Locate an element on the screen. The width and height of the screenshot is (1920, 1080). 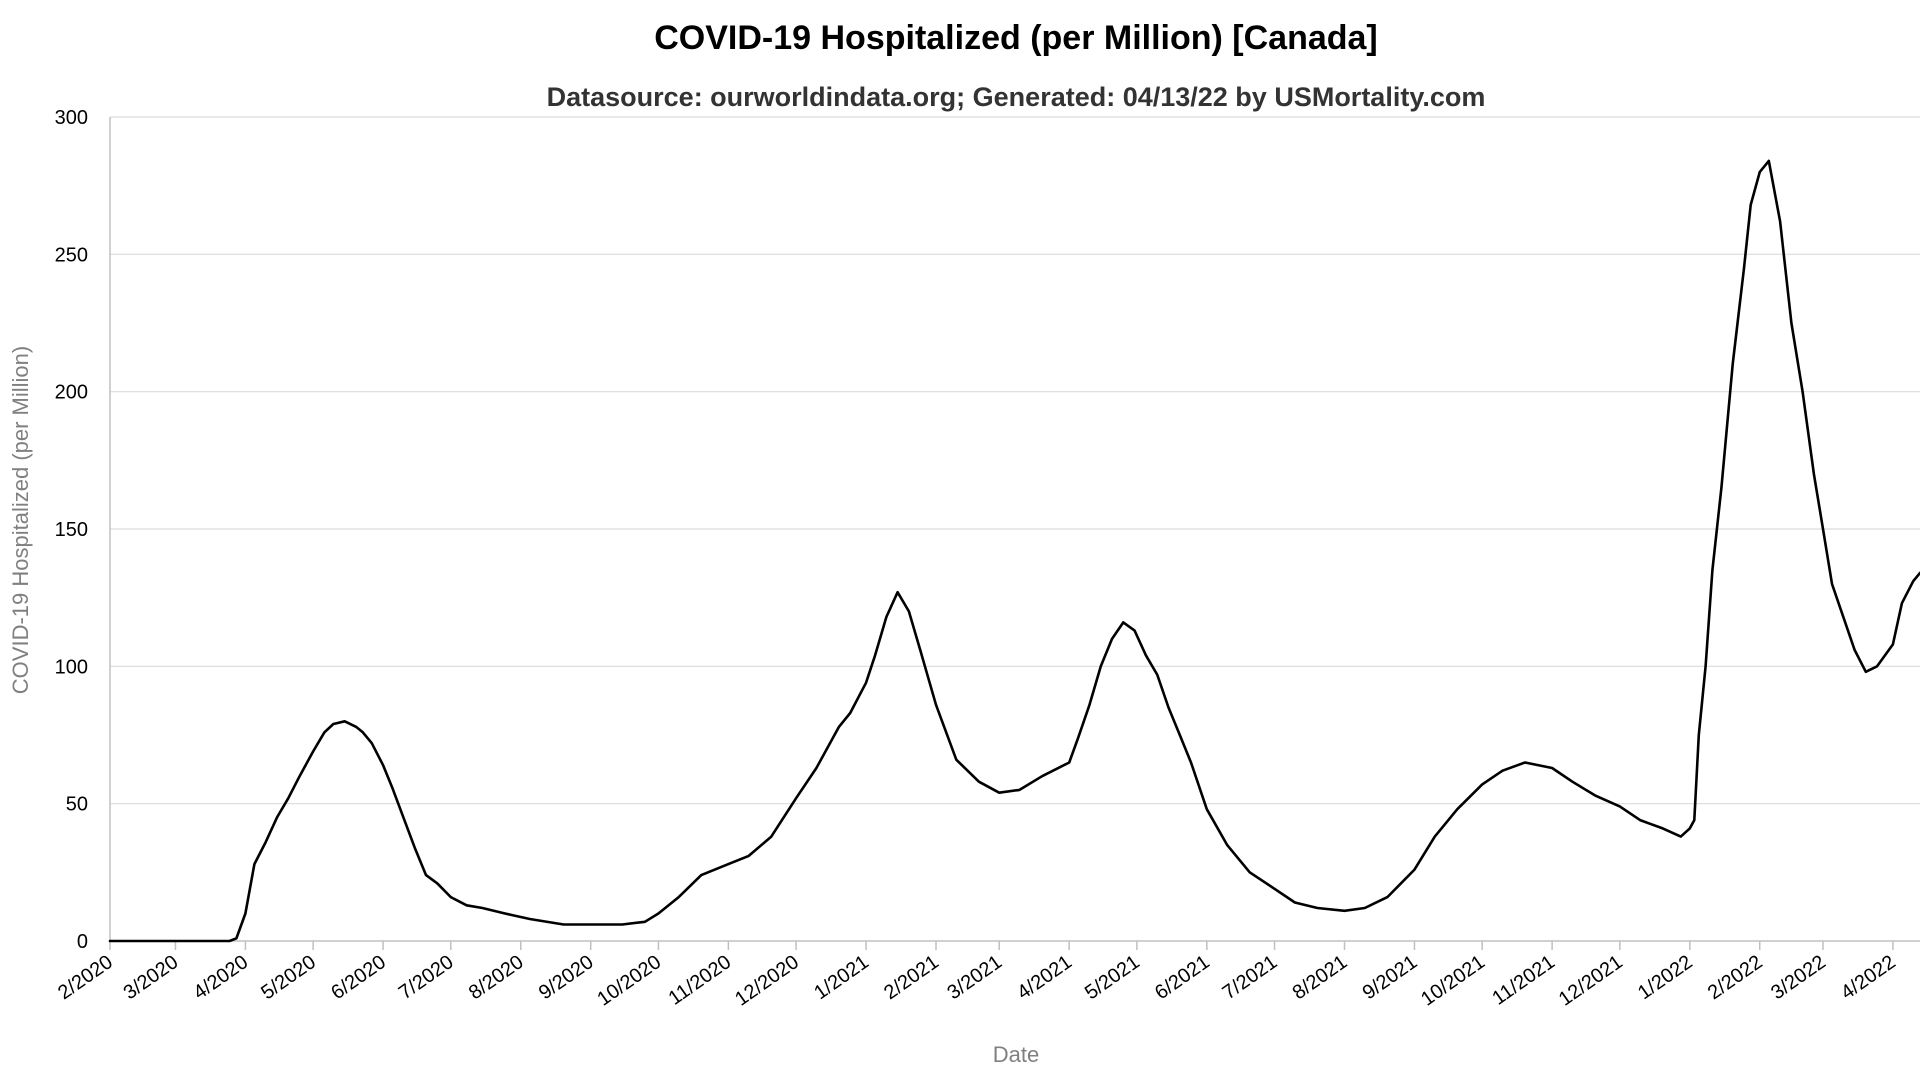
x-tick-label: 7/2021 is located at coordinates (1250, 977).